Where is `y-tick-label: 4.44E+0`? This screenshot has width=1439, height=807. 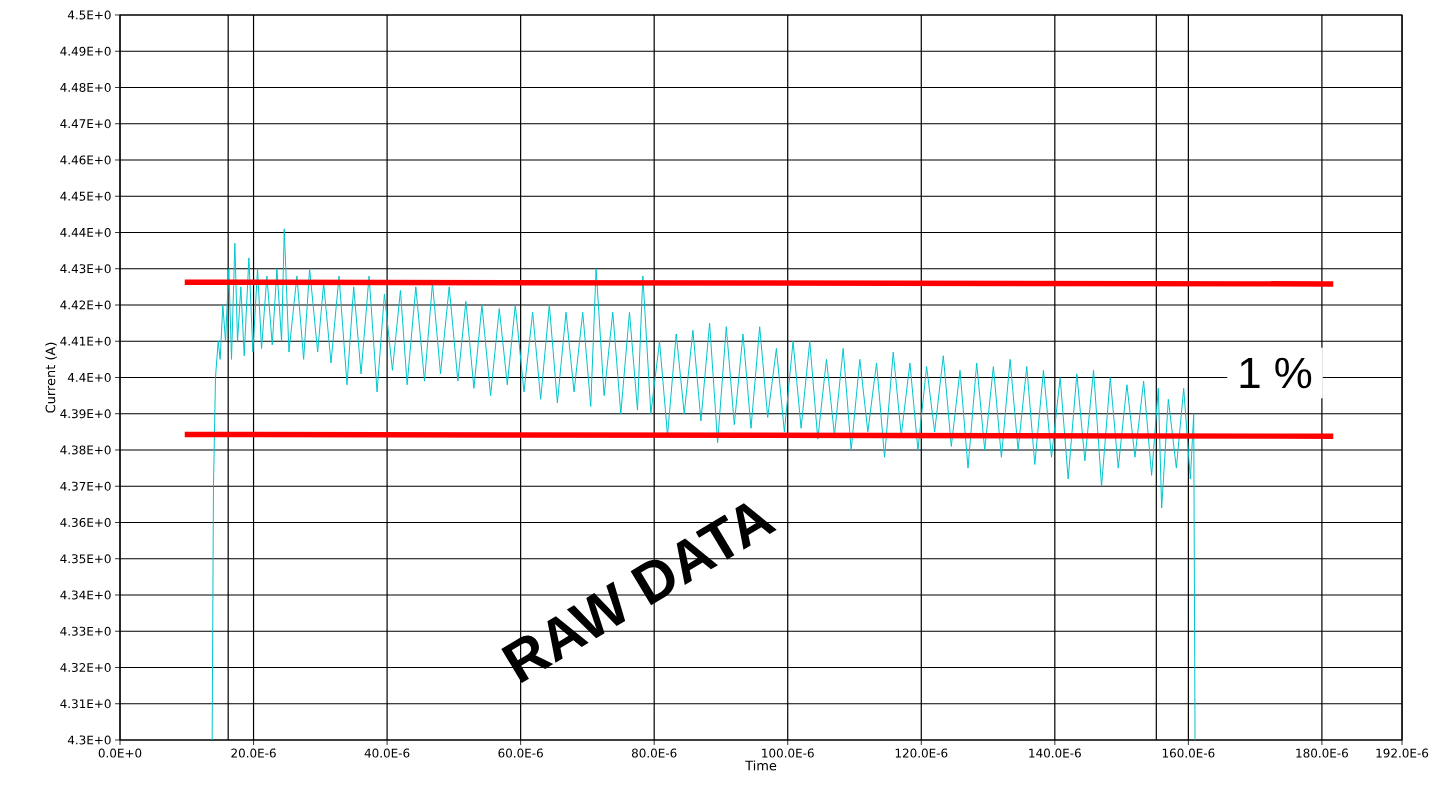 y-tick-label: 4.44E+0 is located at coordinates (85, 232).